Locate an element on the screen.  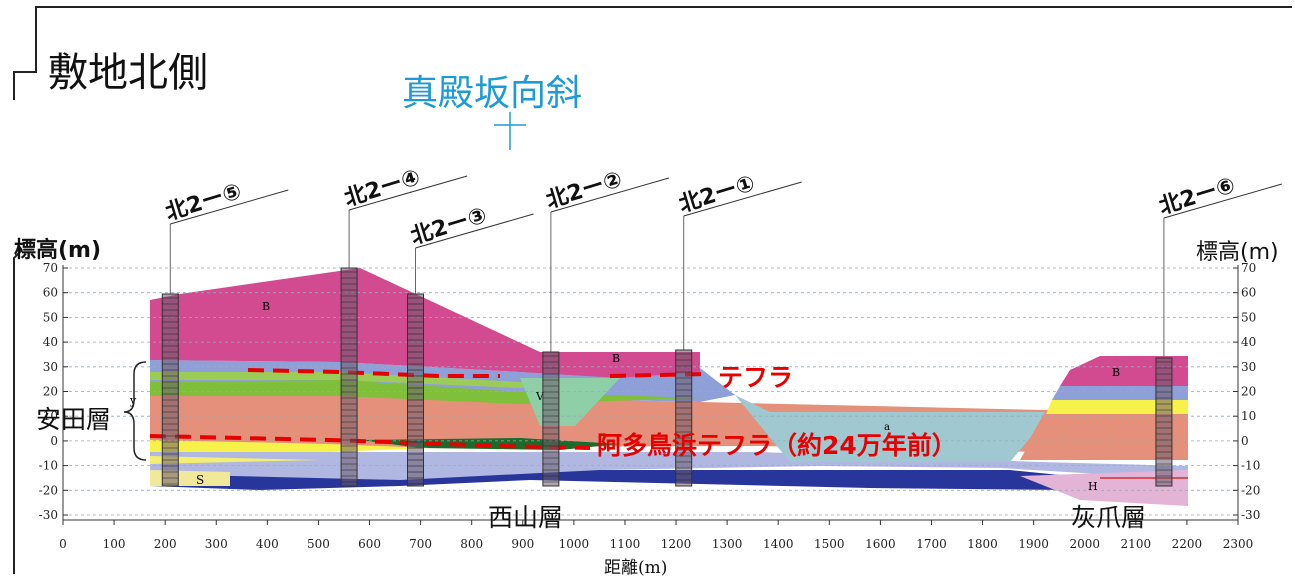
x-tick-label: 2000 is located at coordinates (1084, 544).